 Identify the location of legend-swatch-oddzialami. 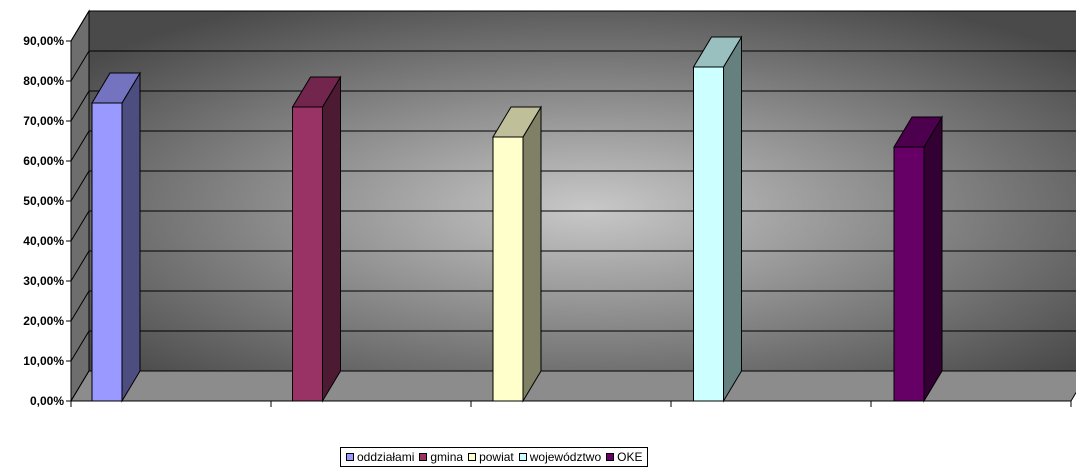
(350, 457).